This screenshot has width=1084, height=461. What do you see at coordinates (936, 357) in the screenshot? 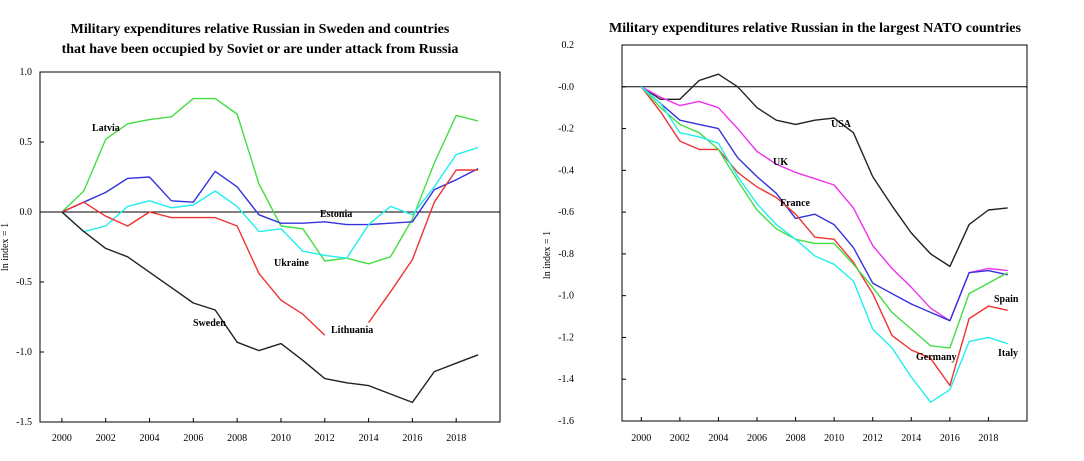
I see `right-series-label-germany: Germany` at bounding box center [936, 357].